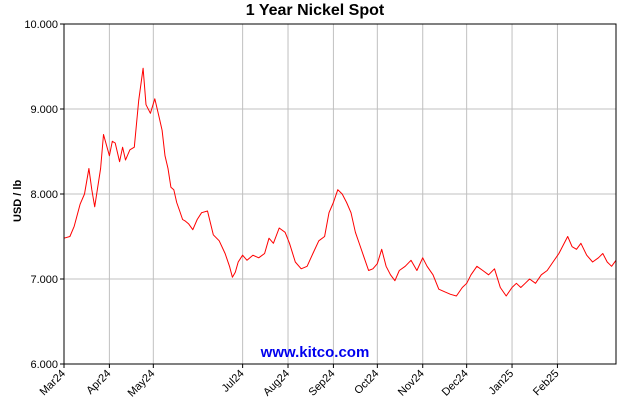  Describe the element at coordinates (233, 381) in the screenshot. I see `x-tick-label: Jul24` at that location.